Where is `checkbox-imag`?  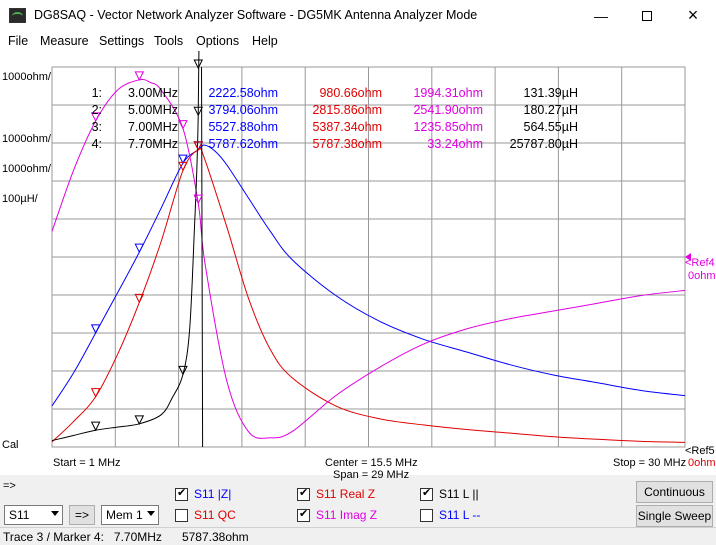 checkbox-imag is located at coordinates (303, 514).